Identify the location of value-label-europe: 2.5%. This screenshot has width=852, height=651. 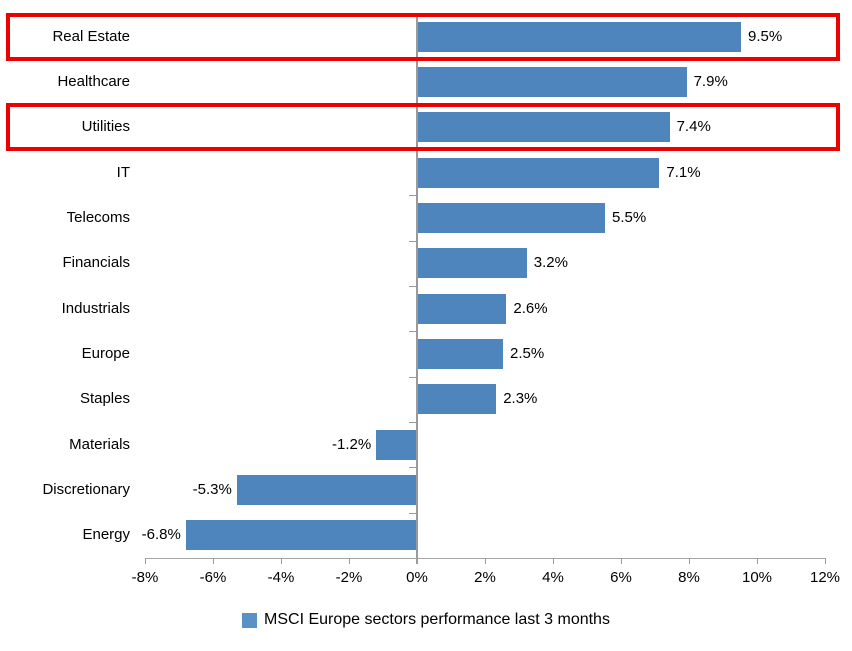
(527, 353).